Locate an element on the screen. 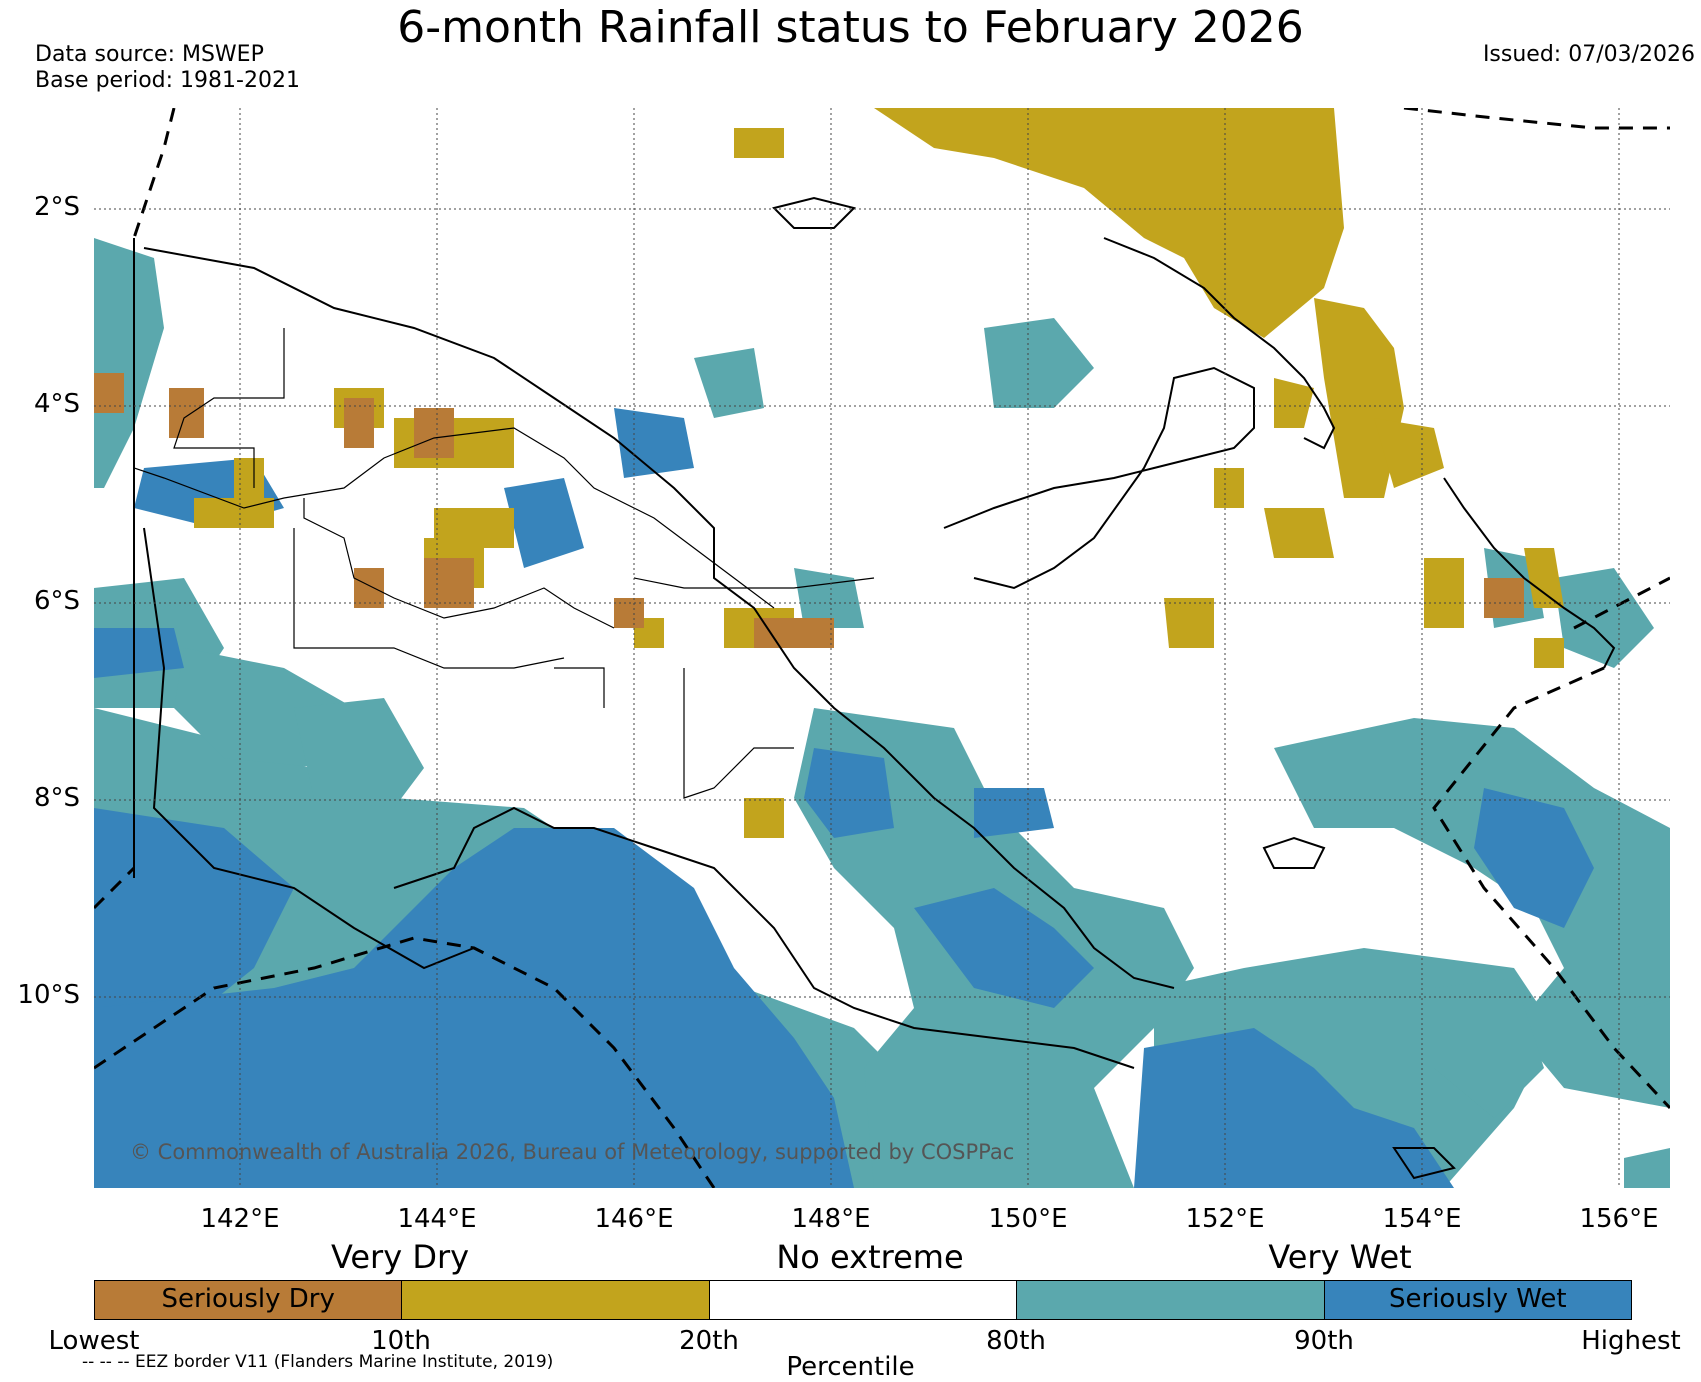 Image resolution: width=1701 pixels, height=1382 pixels. legend-segment-seriously-wet: Seriously Wet is located at coordinates (1478, 1300).